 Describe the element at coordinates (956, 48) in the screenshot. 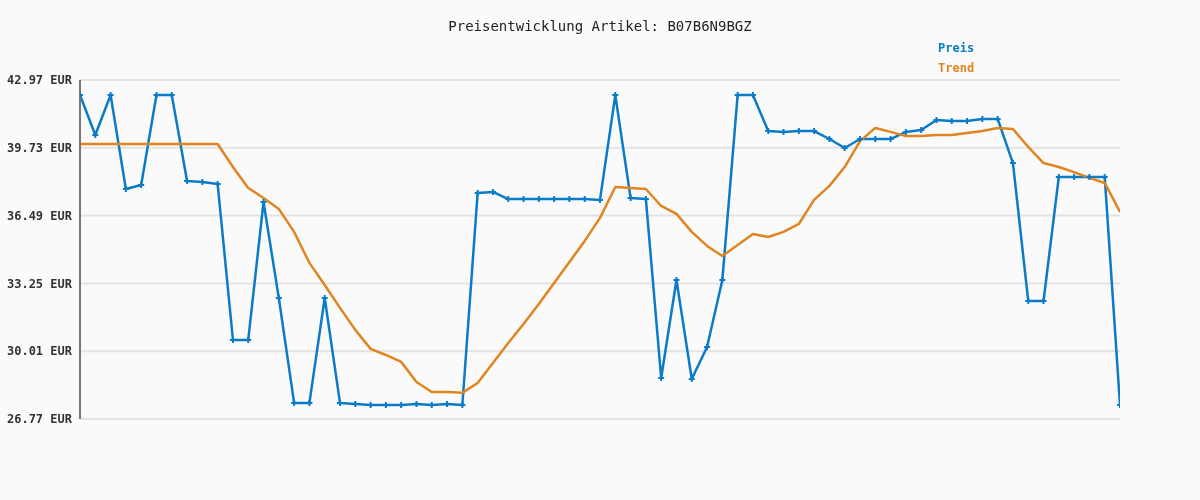

I see `text: Preis` at that location.